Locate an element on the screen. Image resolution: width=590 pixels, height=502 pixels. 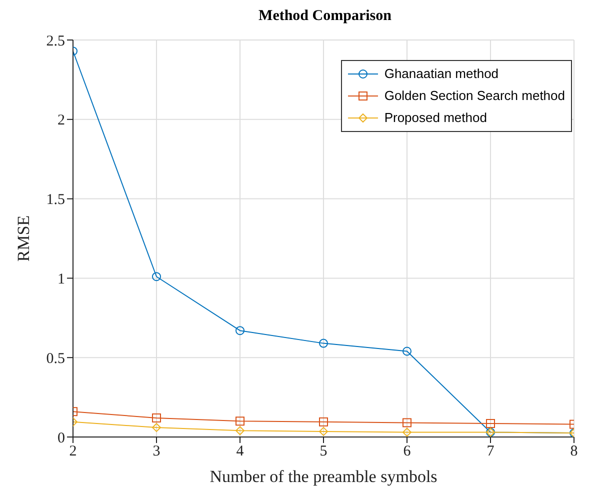
x-tick-label: 5 is located at coordinates (324, 452).